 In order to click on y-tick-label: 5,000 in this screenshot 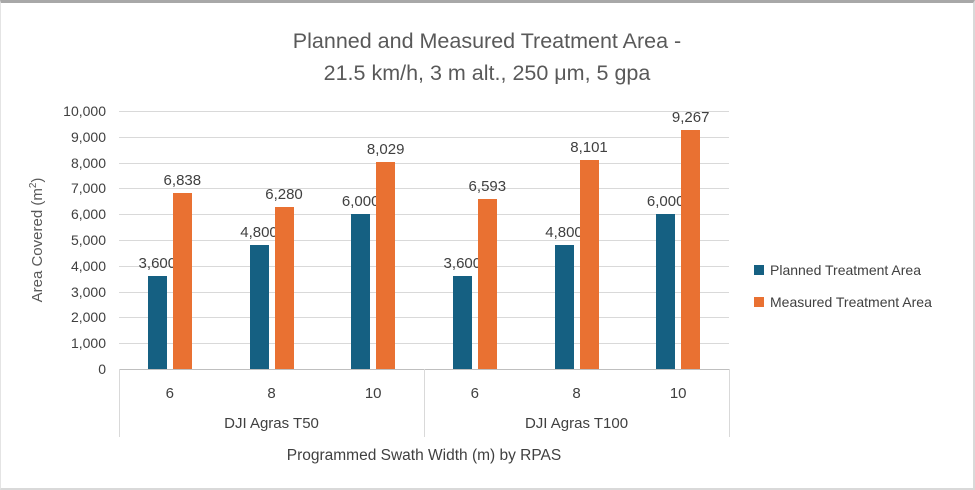, I will do `click(88, 240)`.